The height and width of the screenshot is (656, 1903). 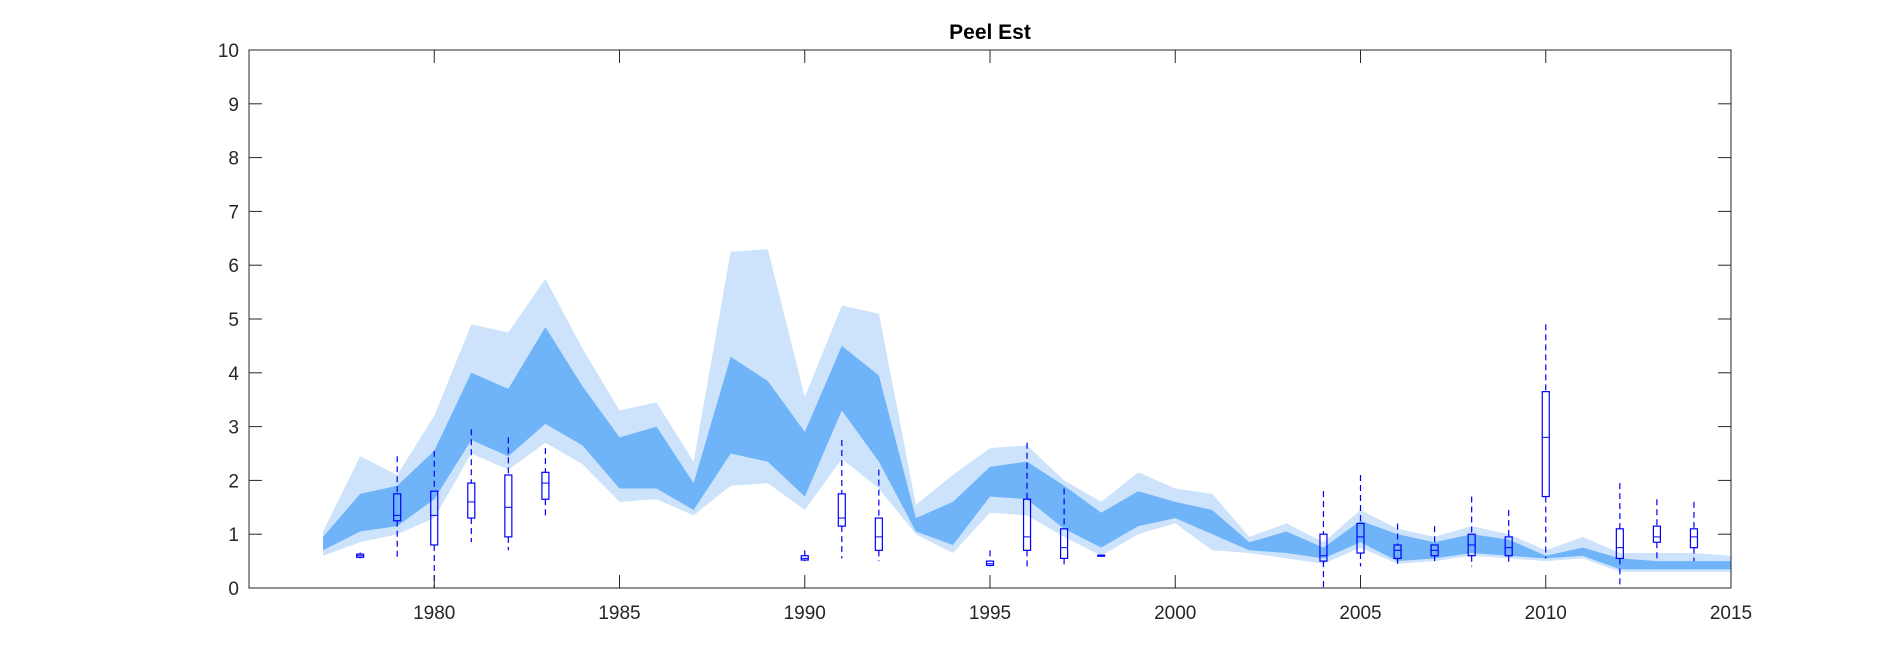 I want to click on y-tick-label: 2, so click(x=233, y=481).